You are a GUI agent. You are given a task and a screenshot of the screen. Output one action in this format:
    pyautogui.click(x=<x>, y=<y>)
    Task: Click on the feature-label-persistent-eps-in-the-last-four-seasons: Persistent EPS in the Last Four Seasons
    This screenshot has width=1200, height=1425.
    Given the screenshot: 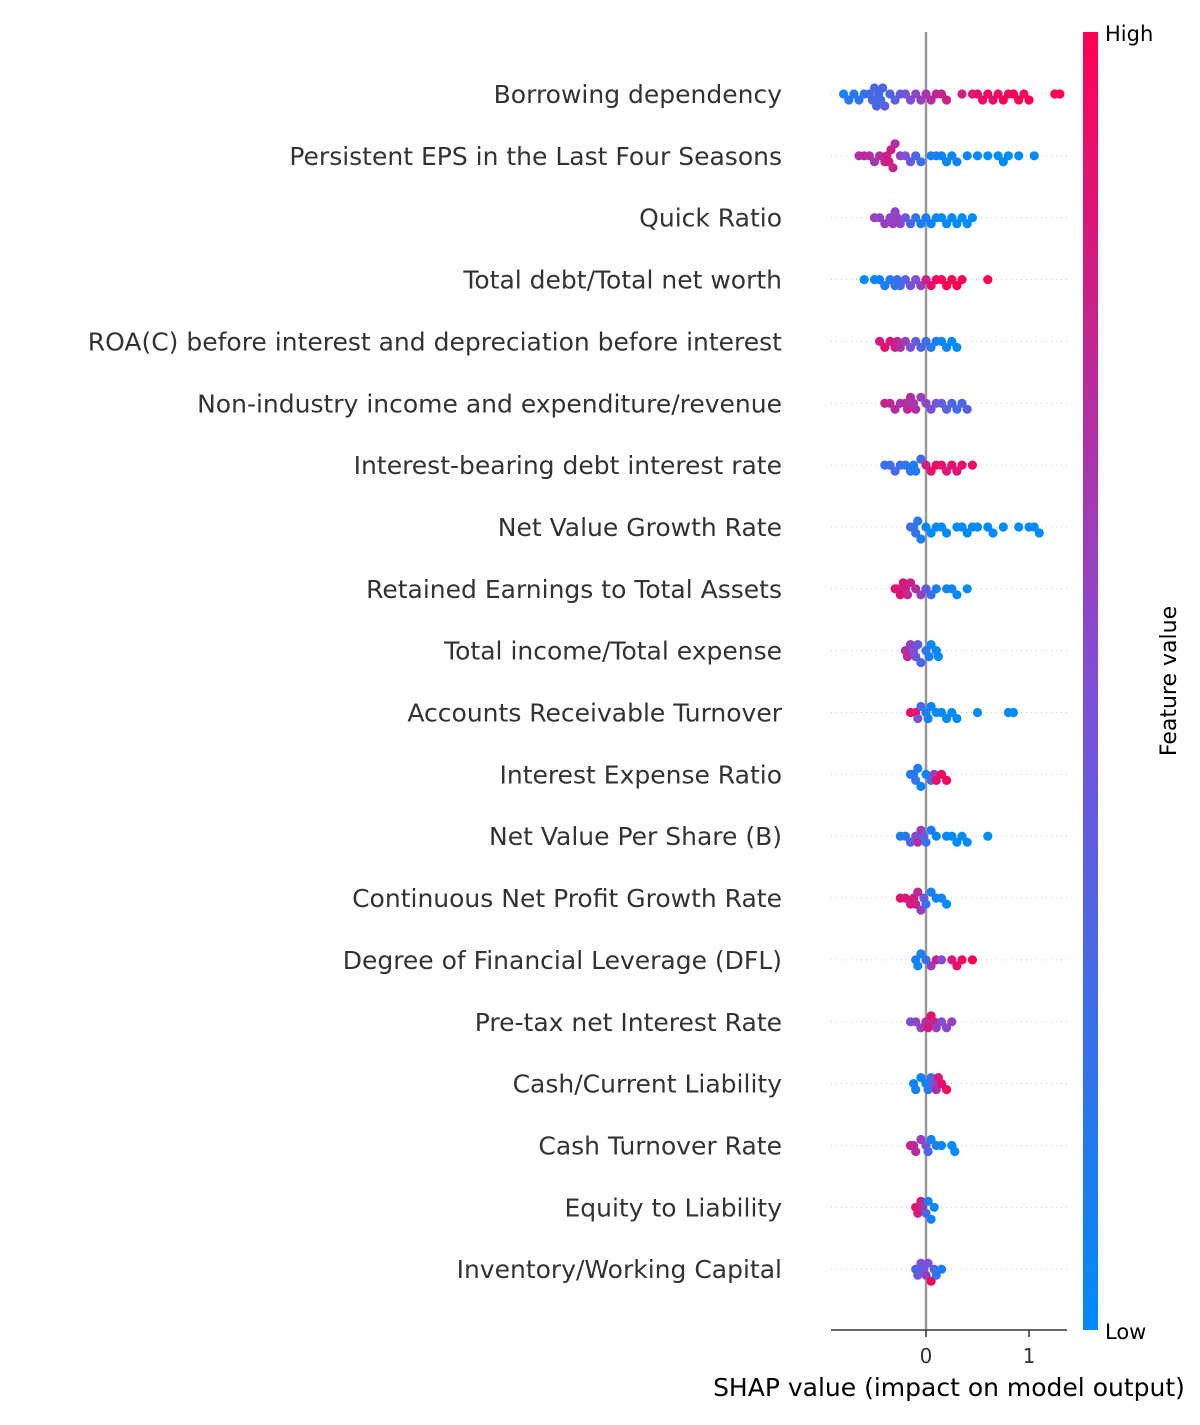 What is the action you would take?
    pyautogui.click(x=535, y=156)
    